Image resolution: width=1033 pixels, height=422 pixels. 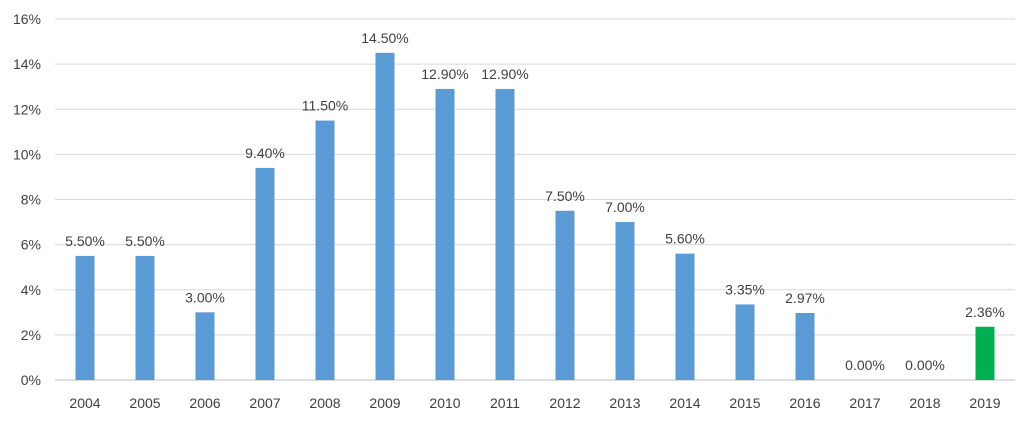 What do you see at coordinates (684, 403) in the screenshot?
I see `x-tick-label: 2014` at bounding box center [684, 403].